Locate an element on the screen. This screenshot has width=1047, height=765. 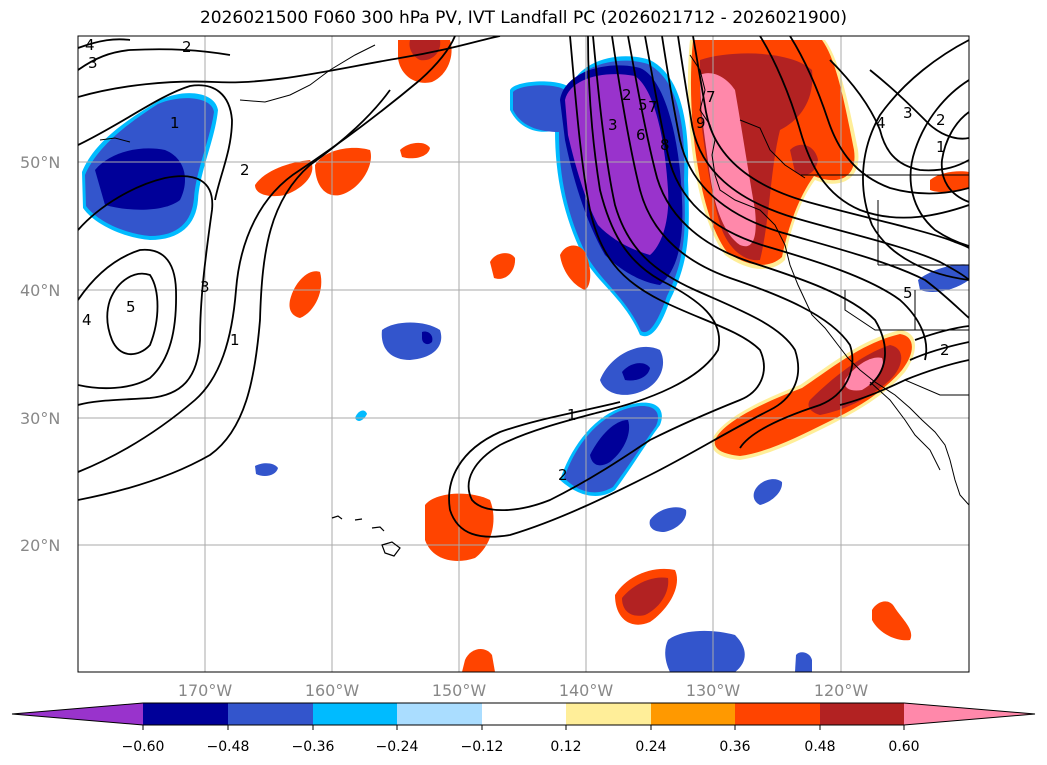
colorbar-tick: 0.60 is located at coordinates (903, 747).